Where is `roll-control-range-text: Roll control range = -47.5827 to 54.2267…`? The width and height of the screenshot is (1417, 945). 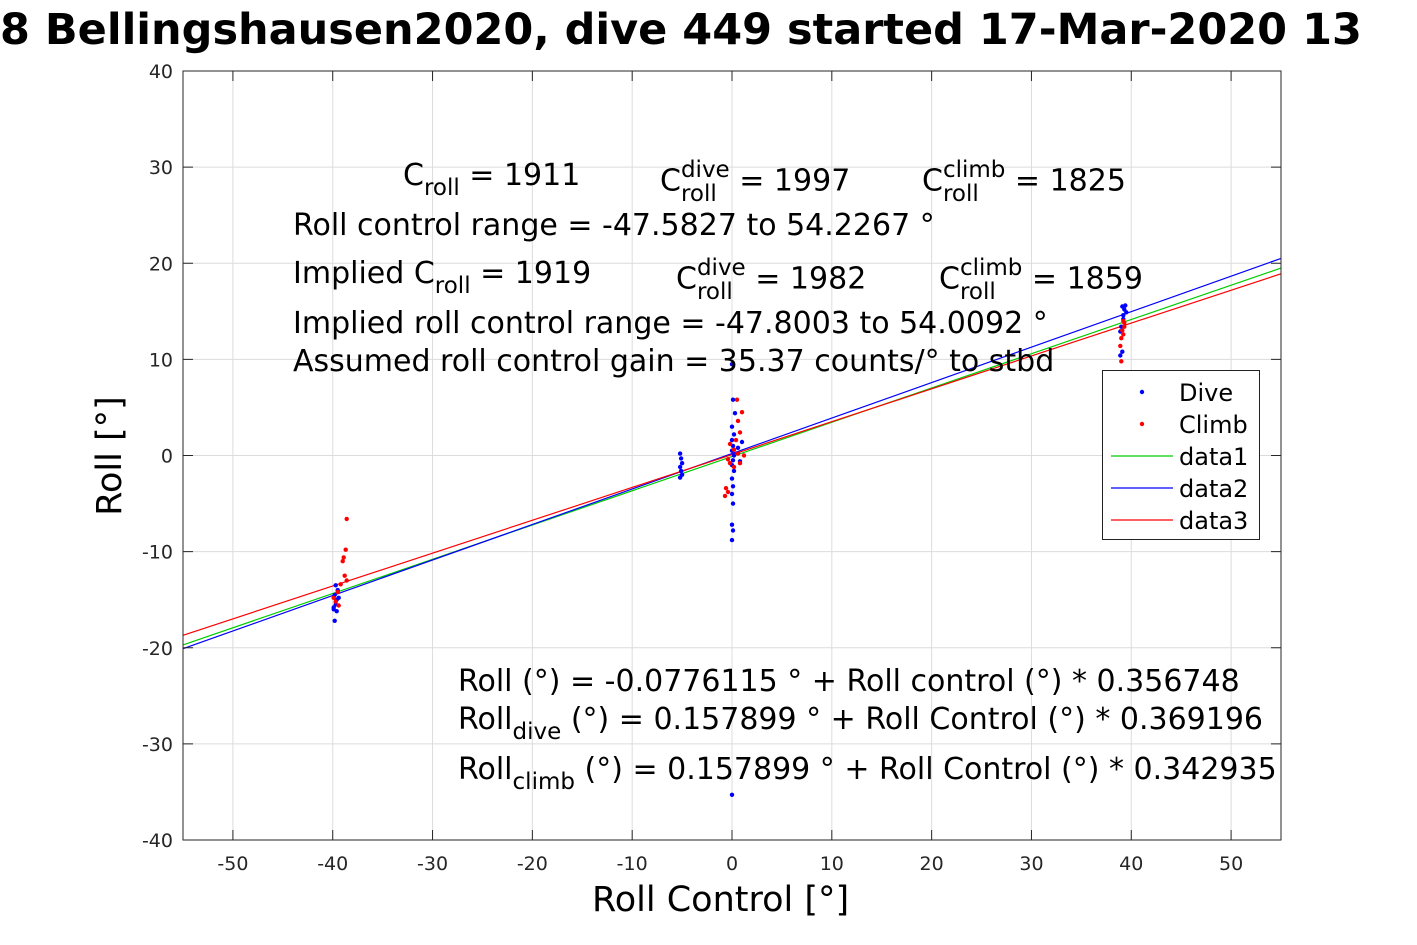
roll-control-range-text: Roll control range = -47.5827 to 54.2267… is located at coordinates (614, 225).